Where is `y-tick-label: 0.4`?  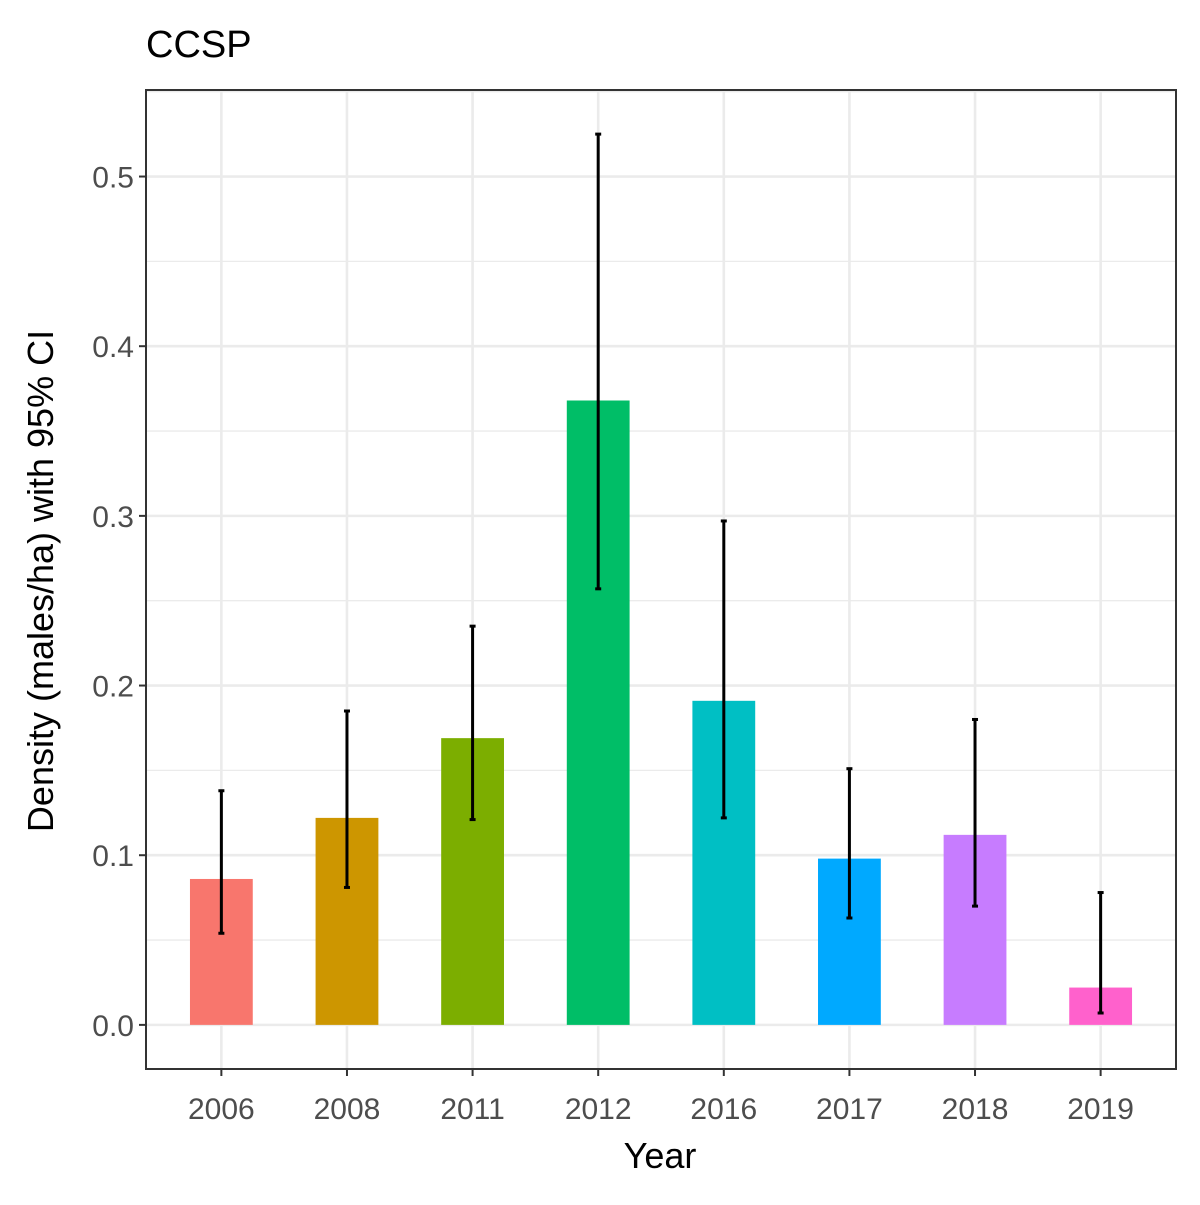 y-tick-label: 0.4 is located at coordinates (113, 347).